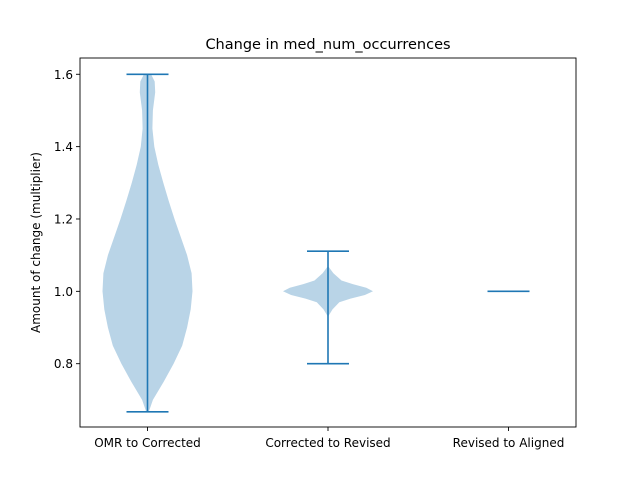 The image size is (640, 480). What do you see at coordinates (36, 242) in the screenshot?
I see `y-axis-label: Amount of change (multiplier)` at bounding box center [36, 242].